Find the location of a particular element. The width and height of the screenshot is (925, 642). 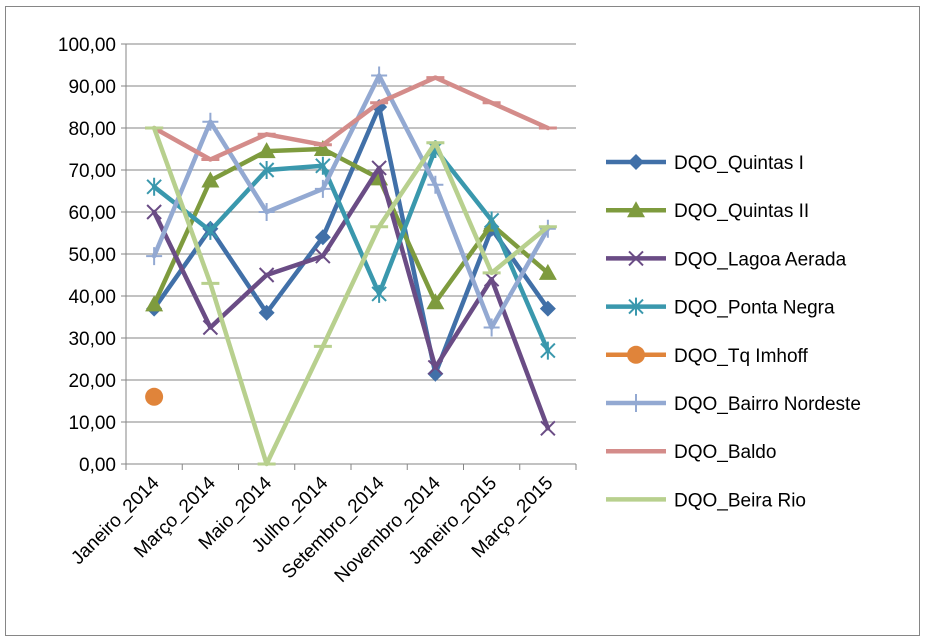

legend-label: DQO_Quintas I is located at coordinates (739, 163).